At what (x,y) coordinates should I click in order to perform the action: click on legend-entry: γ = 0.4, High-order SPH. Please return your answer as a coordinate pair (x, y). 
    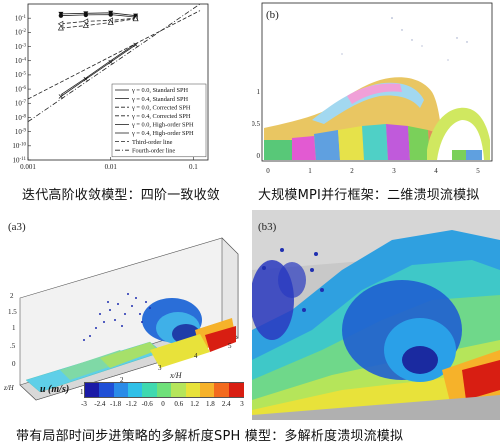
    Looking at the image, I should click on (162, 133).